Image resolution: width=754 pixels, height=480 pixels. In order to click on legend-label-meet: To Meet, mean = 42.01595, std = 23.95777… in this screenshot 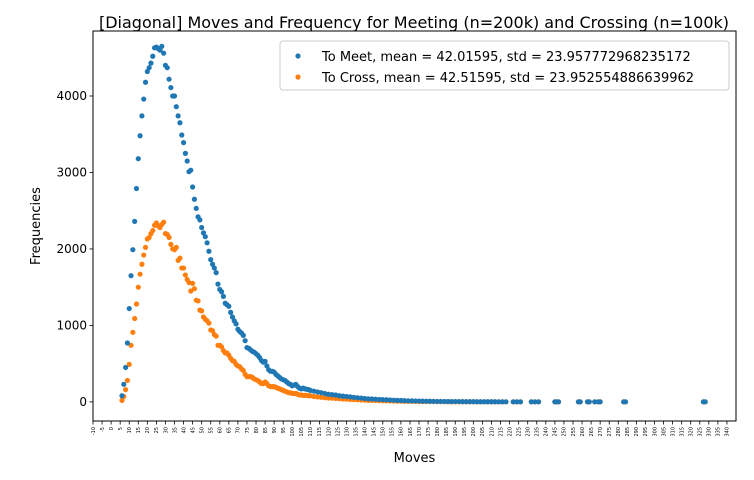, I will do `click(506, 57)`.